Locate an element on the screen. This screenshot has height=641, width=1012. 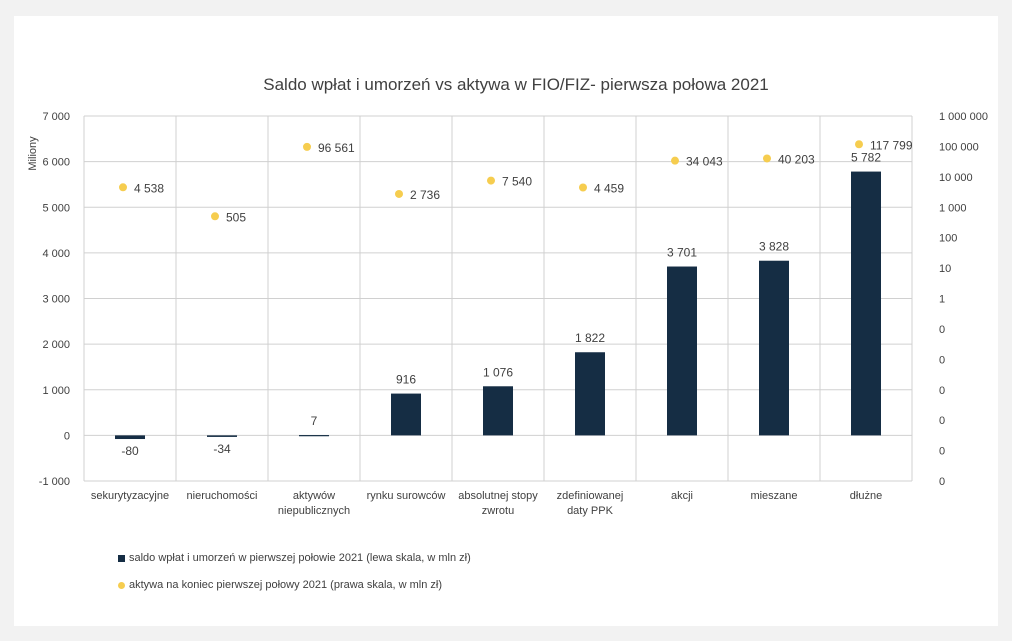
y-tick-label: 4 000 is located at coordinates (56, 254).